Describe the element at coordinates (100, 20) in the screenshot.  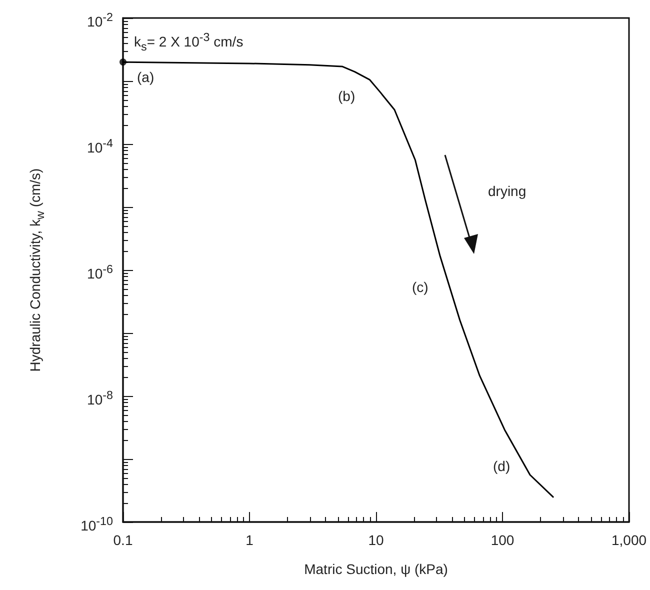
I see `y-tick-label: 10$^{-2}$` at that location.